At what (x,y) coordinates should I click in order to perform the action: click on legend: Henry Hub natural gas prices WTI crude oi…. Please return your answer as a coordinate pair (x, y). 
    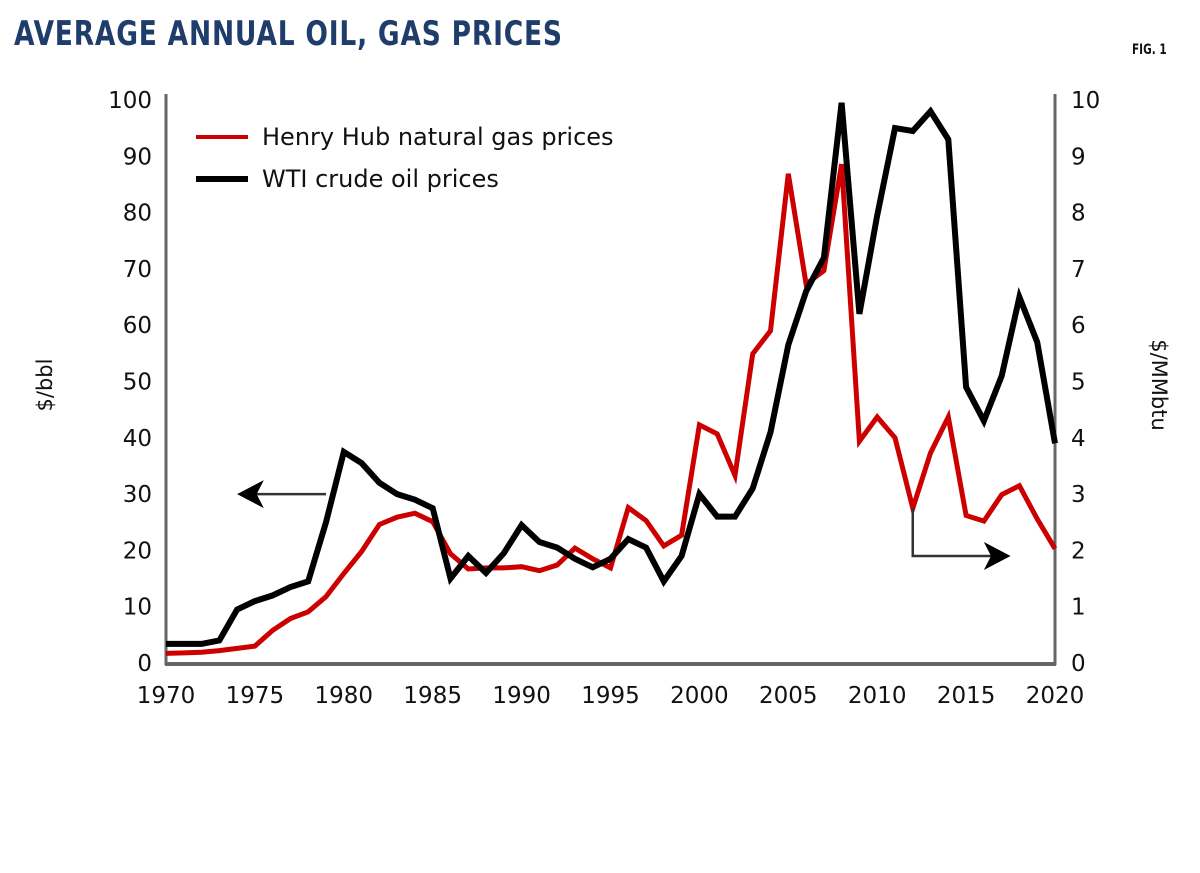
    Looking at the image, I should click on (405, 158).